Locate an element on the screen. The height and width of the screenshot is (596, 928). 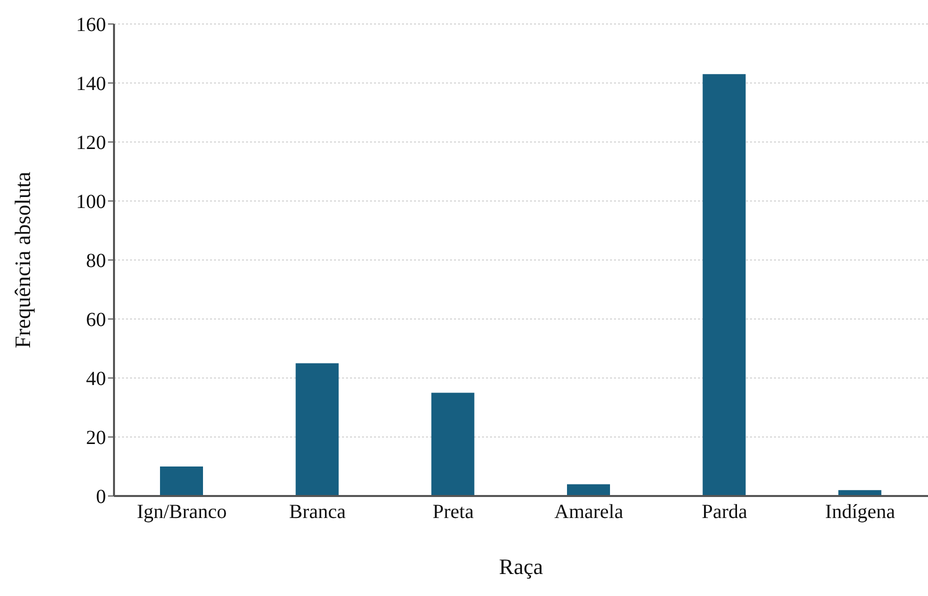
y-axis-title: Frequência absoluta is located at coordinates (22, 260).